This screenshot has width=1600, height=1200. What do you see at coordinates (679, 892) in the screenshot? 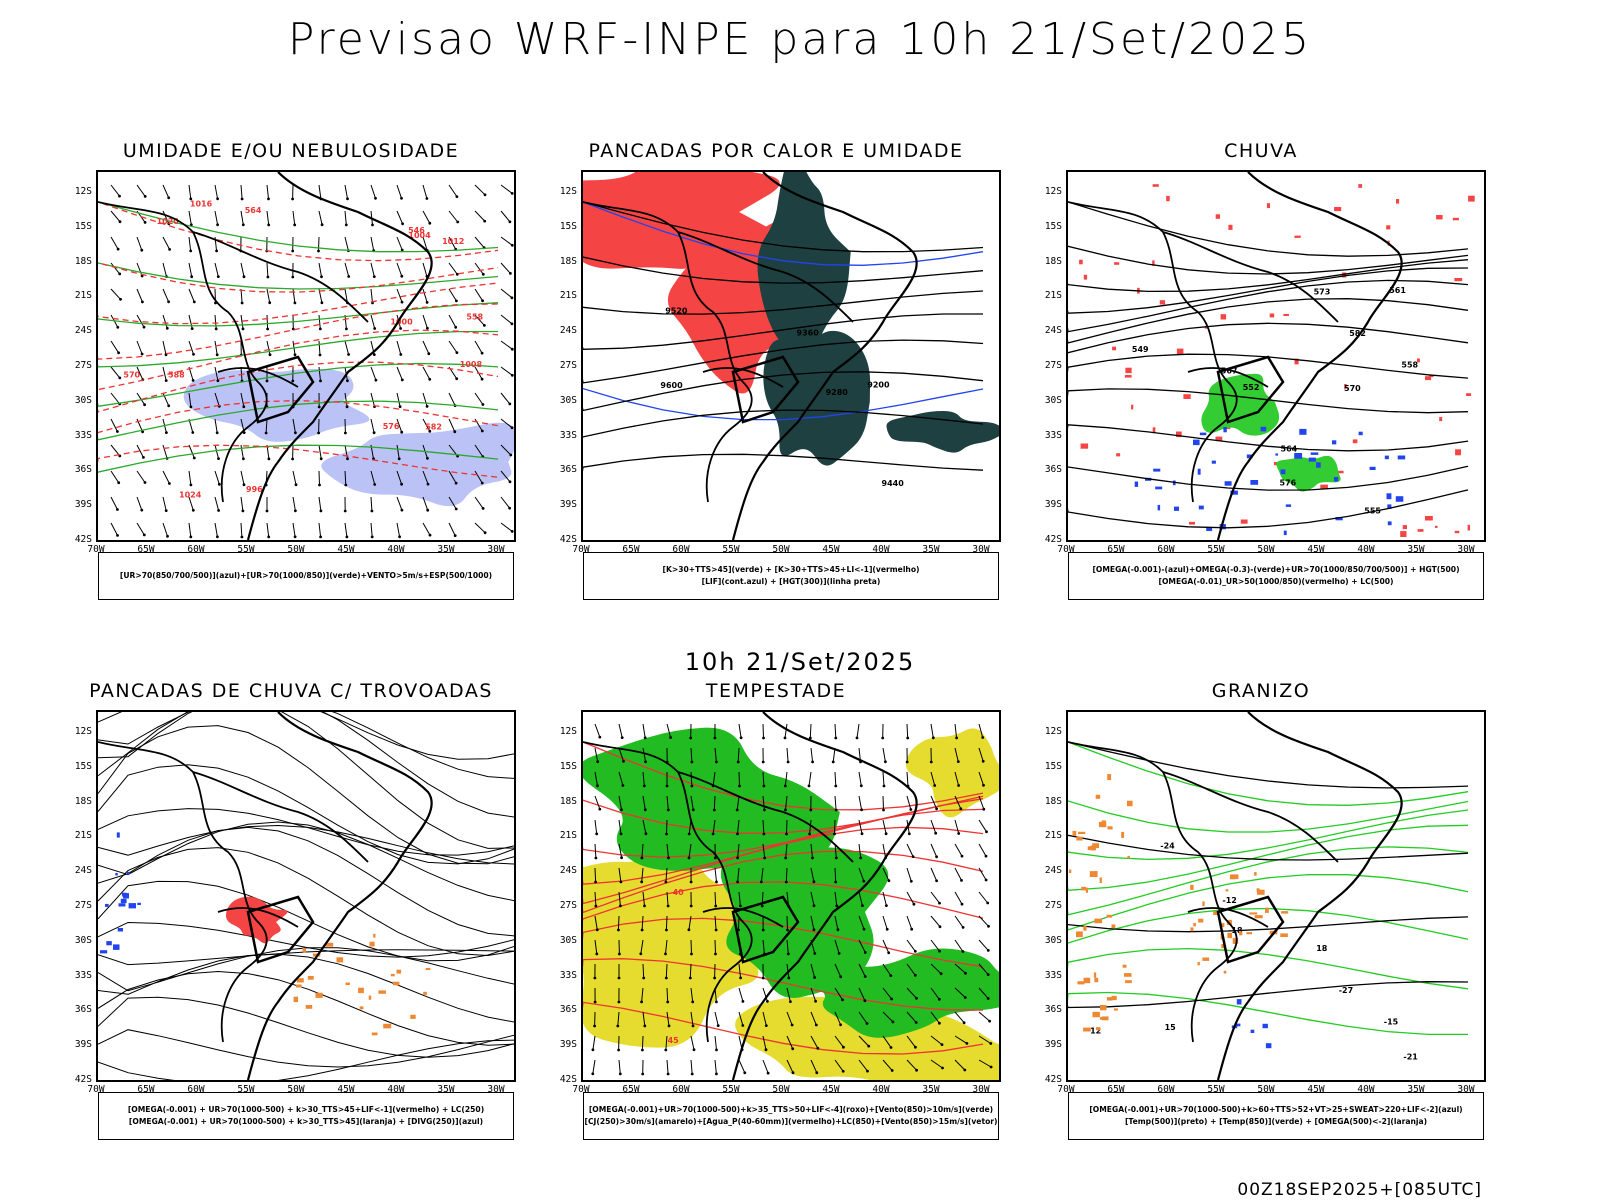
I see `contour-label: 40` at bounding box center [679, 892].